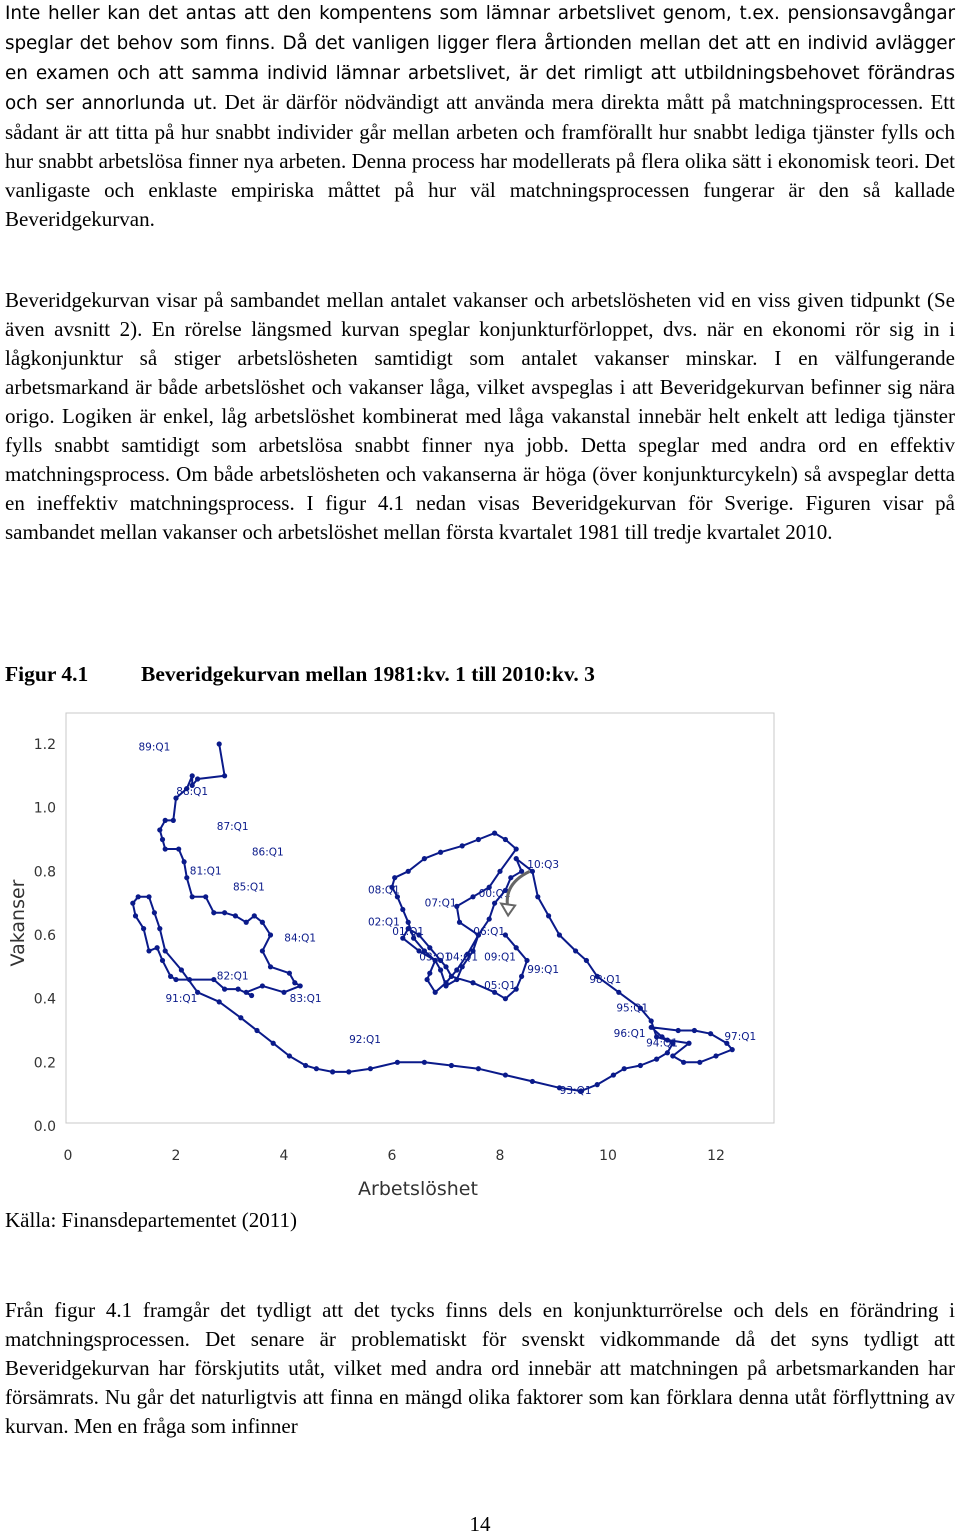 The width and height of the screenshot is (960, 1537). Describe the element at coordinates (306, 999) in the screenshot. I see `point-label: 83:Q1` at that location.